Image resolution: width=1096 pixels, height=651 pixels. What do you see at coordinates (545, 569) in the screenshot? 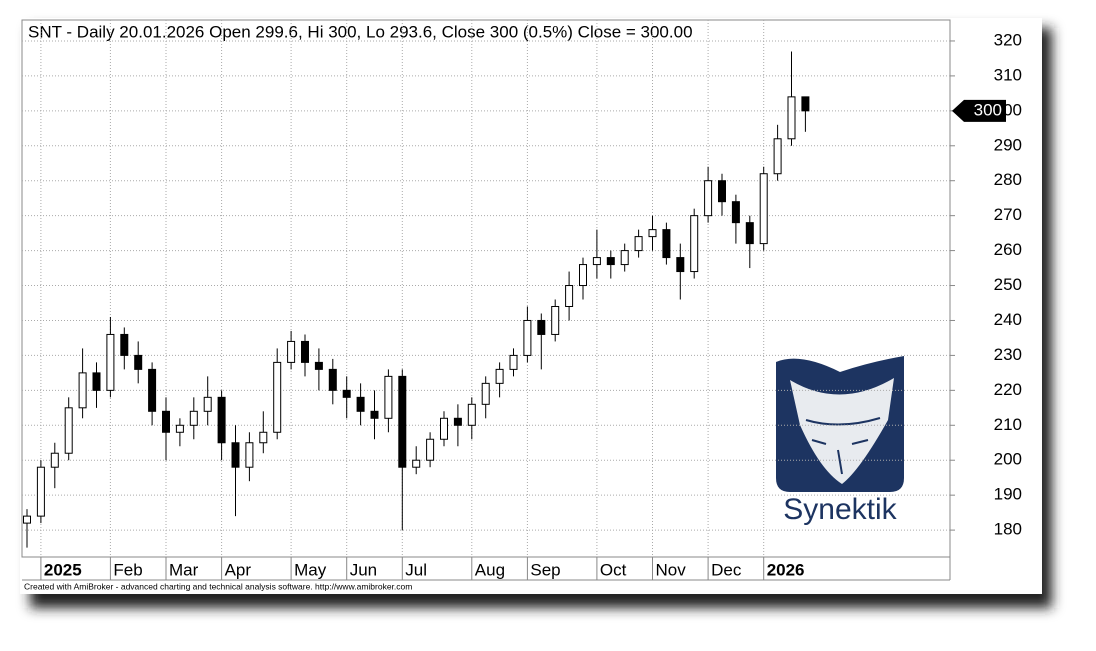
I see `x-tick-label: Sep` at bounding box center [545, 569].